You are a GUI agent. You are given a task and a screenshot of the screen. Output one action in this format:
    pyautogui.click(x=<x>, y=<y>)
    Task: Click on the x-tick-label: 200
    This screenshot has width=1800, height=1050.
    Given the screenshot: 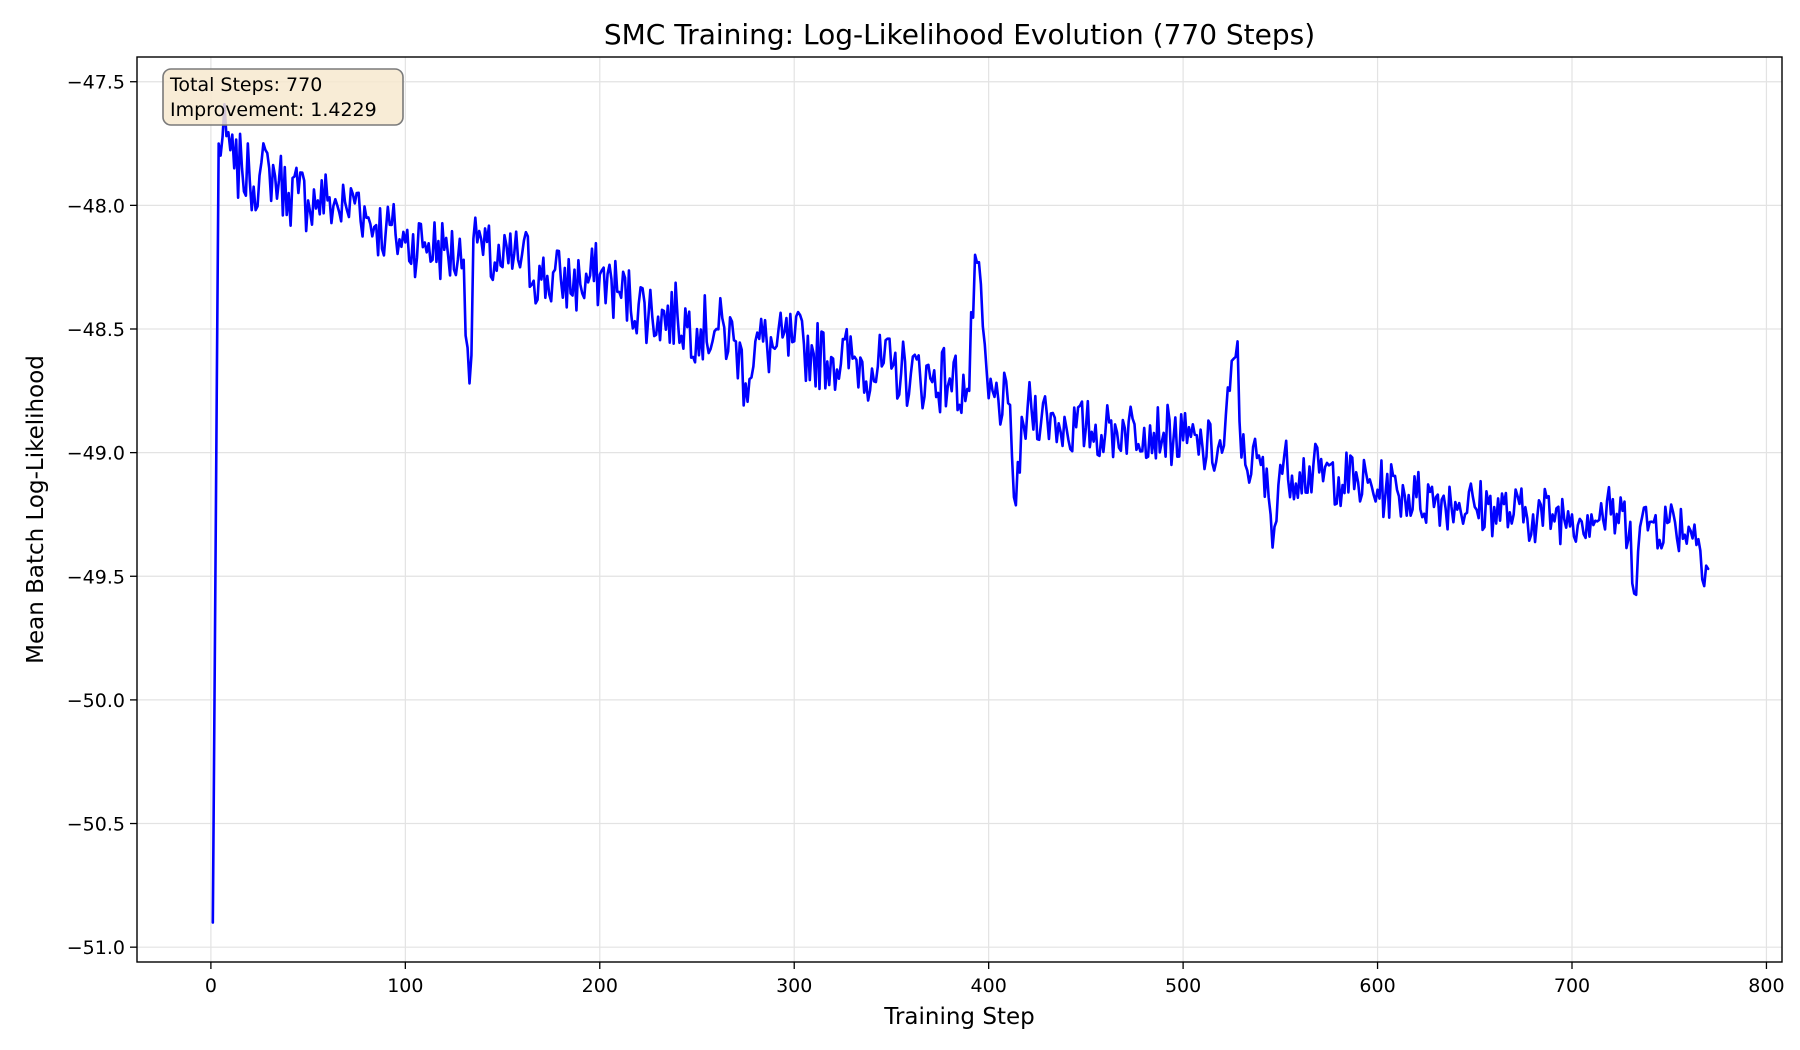 What is the action you would take?
    pyautogui.click(x=600, y=986)
    